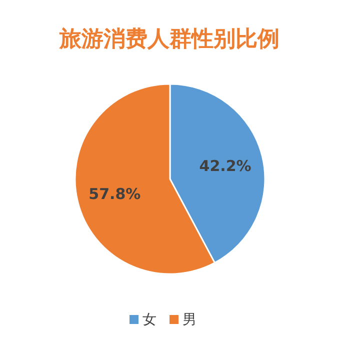  I want to click on chart-title: 旅游消费人群性别比例, so click(169, 39).